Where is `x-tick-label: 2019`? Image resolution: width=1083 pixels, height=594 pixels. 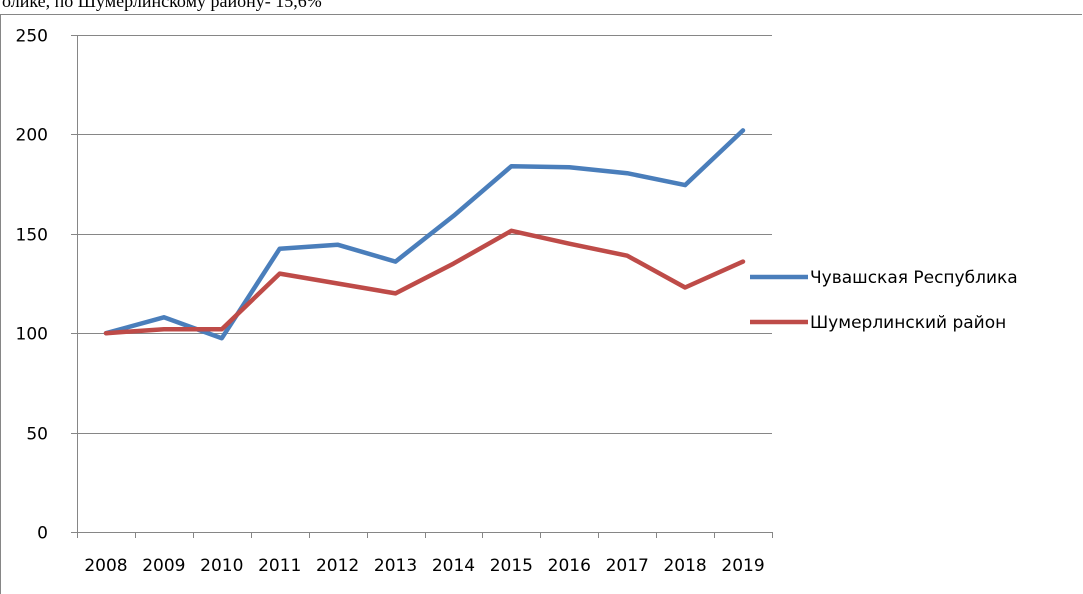 x-tick-label: 2019 is located at coordinates (742, 566).